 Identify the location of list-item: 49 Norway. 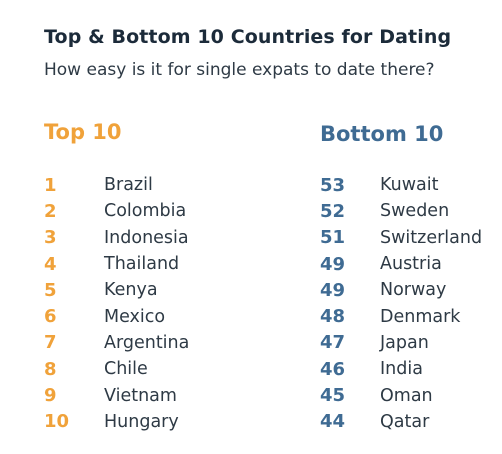
(401, 290).